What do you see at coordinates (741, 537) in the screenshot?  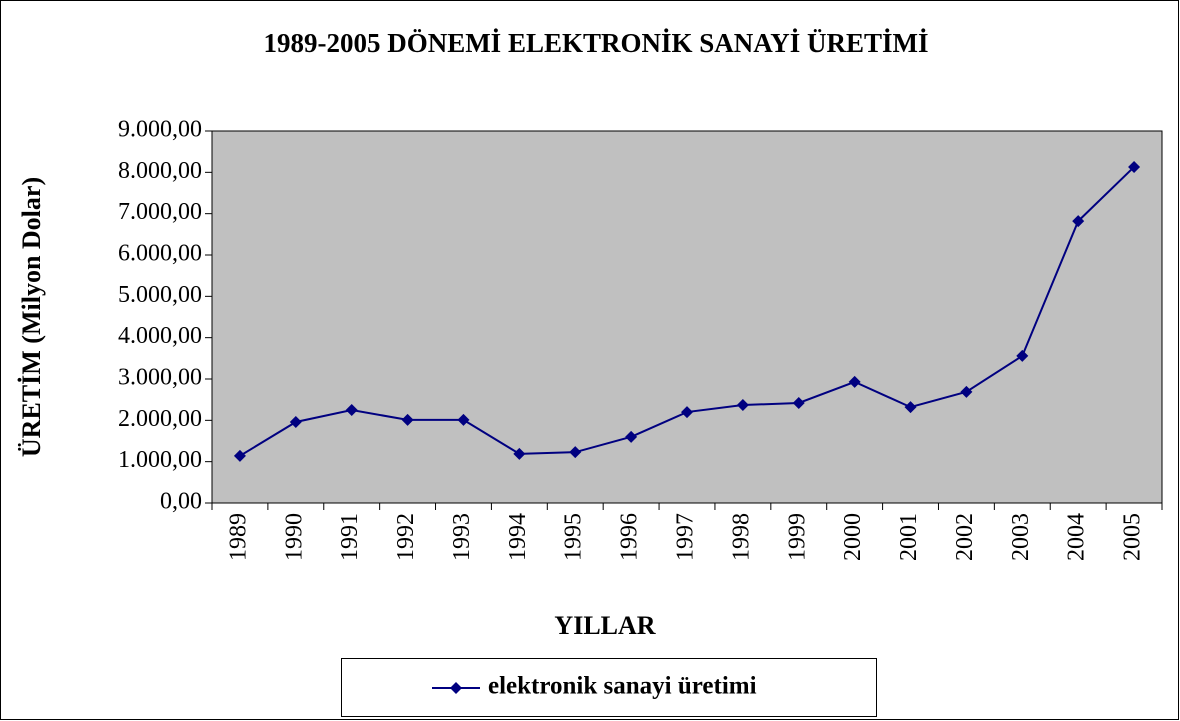 I see `x-tick-label: 1998` at bounding box center [741, 537].